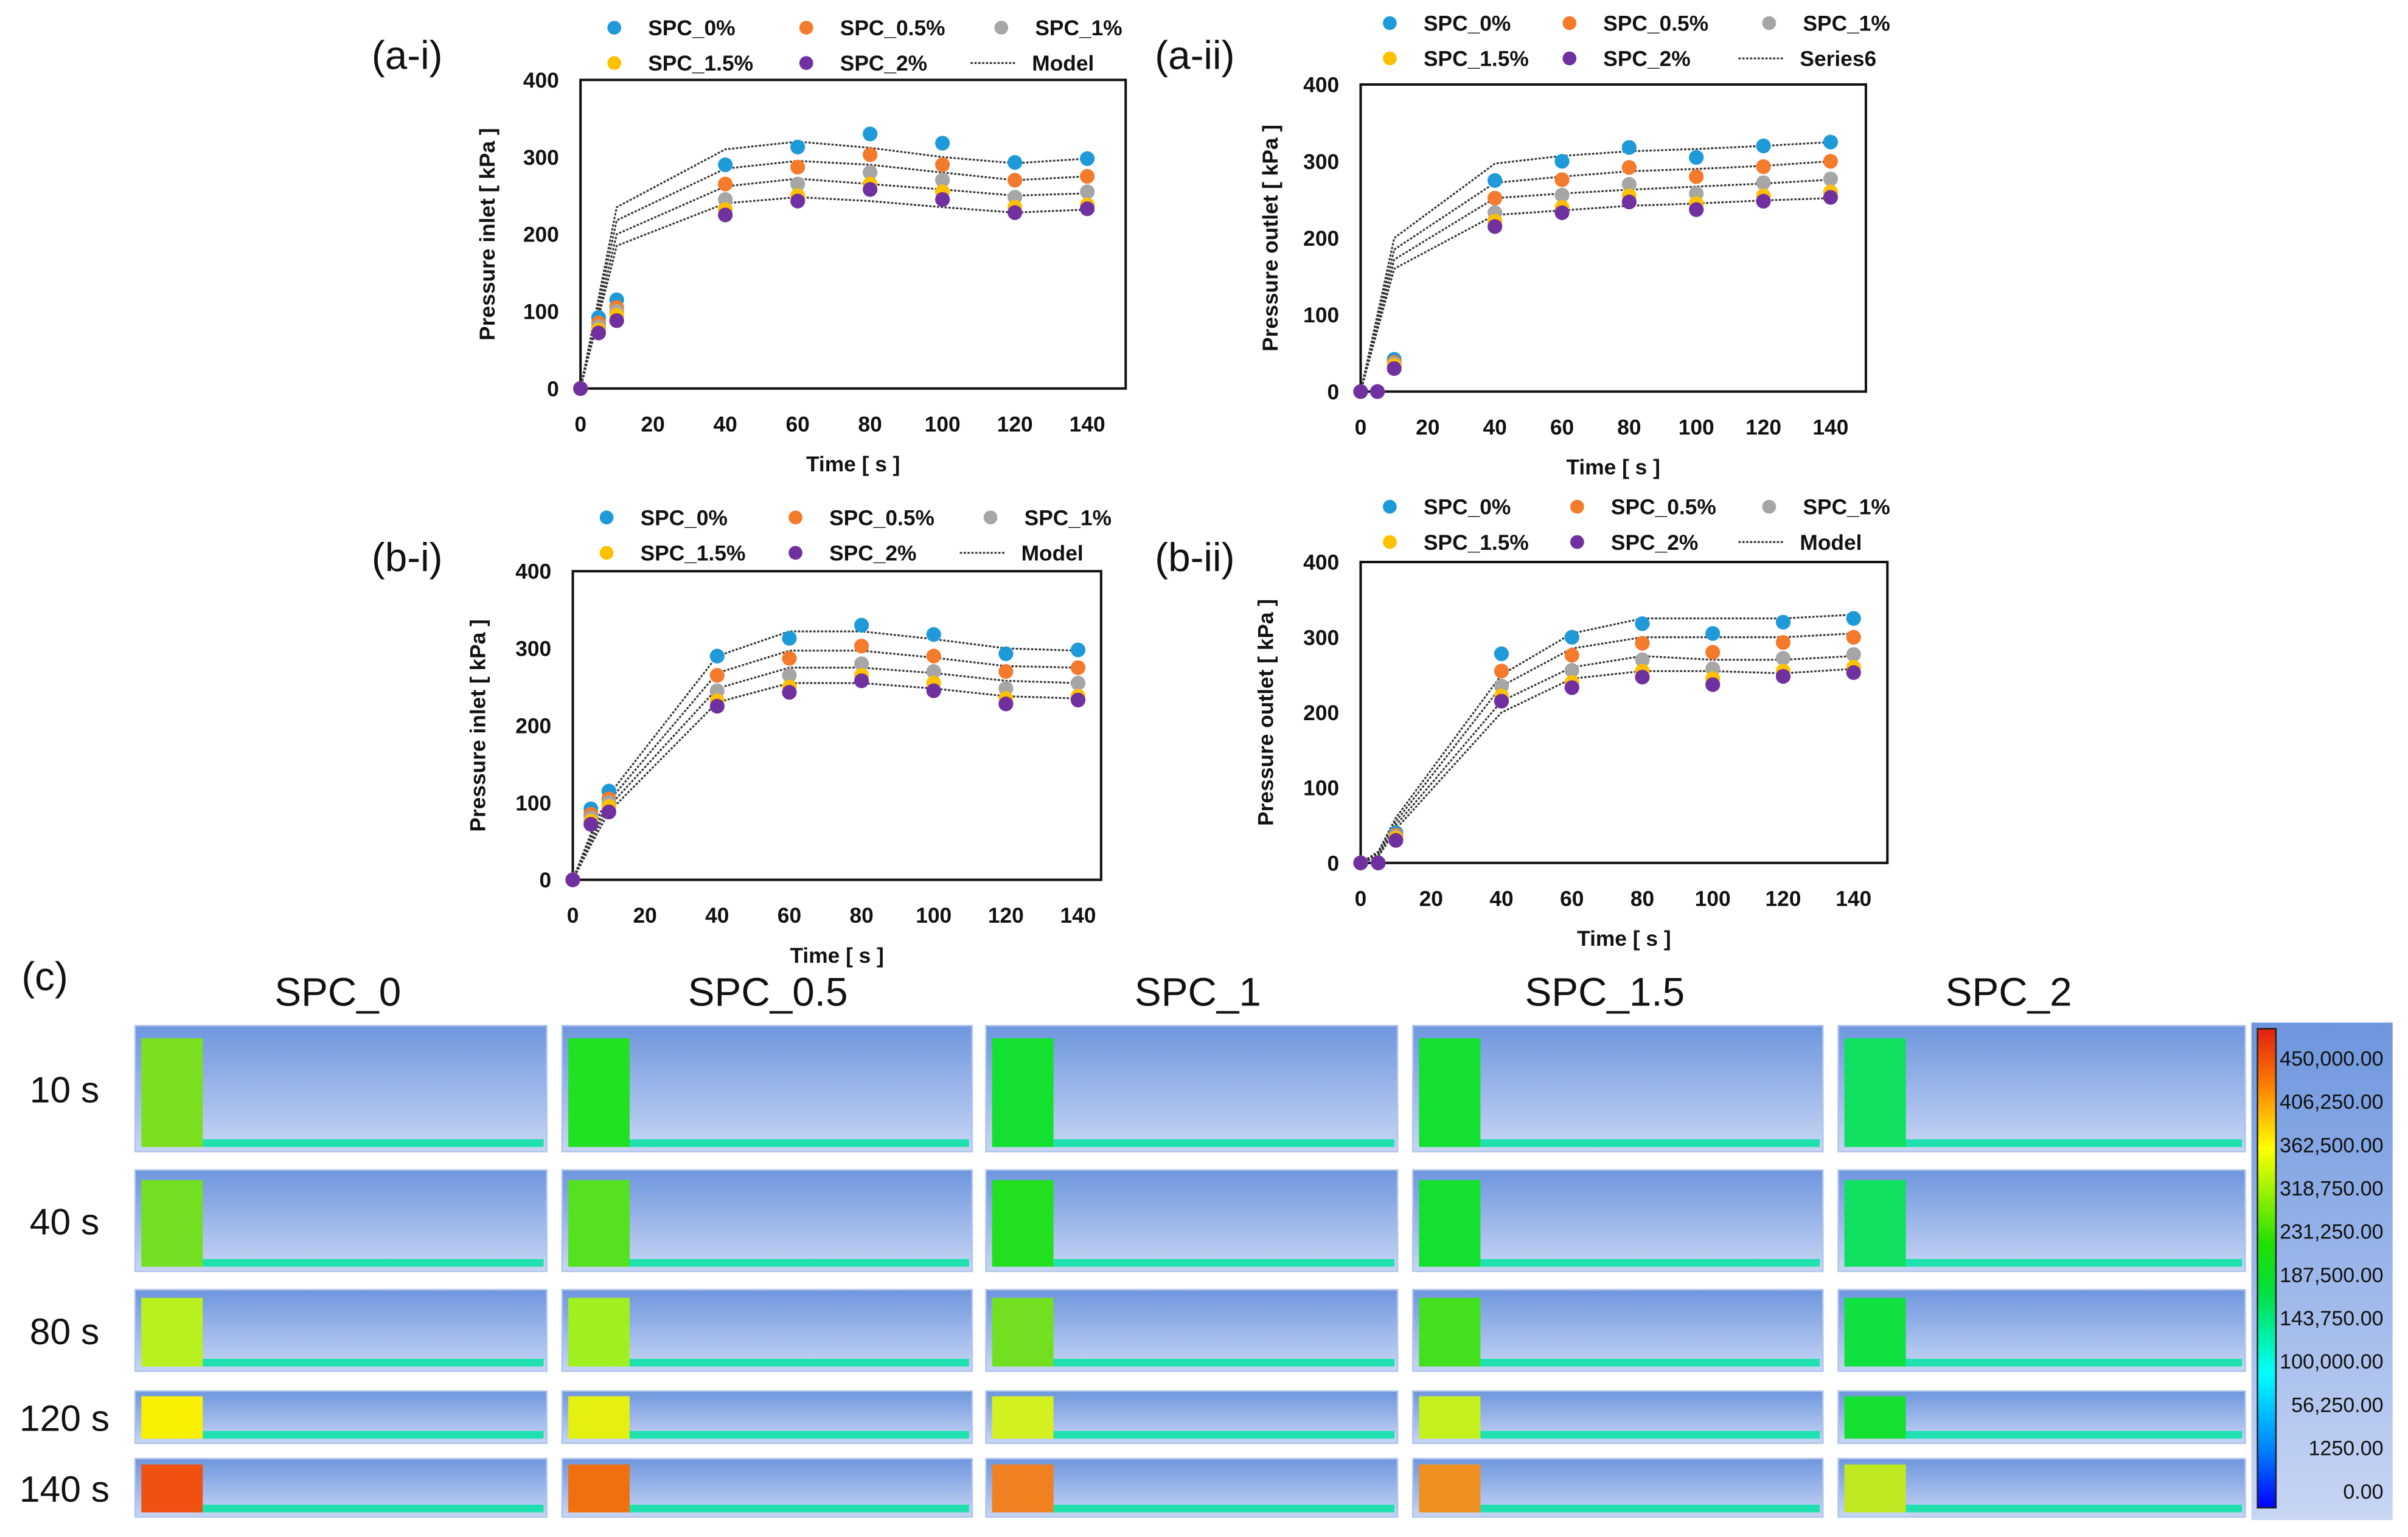 The height and width of the screenshot is (1537, 2408). Describe the element at coordinates (1831, 543) in the screenshot. I see `legend-model-label: Model` at that location.